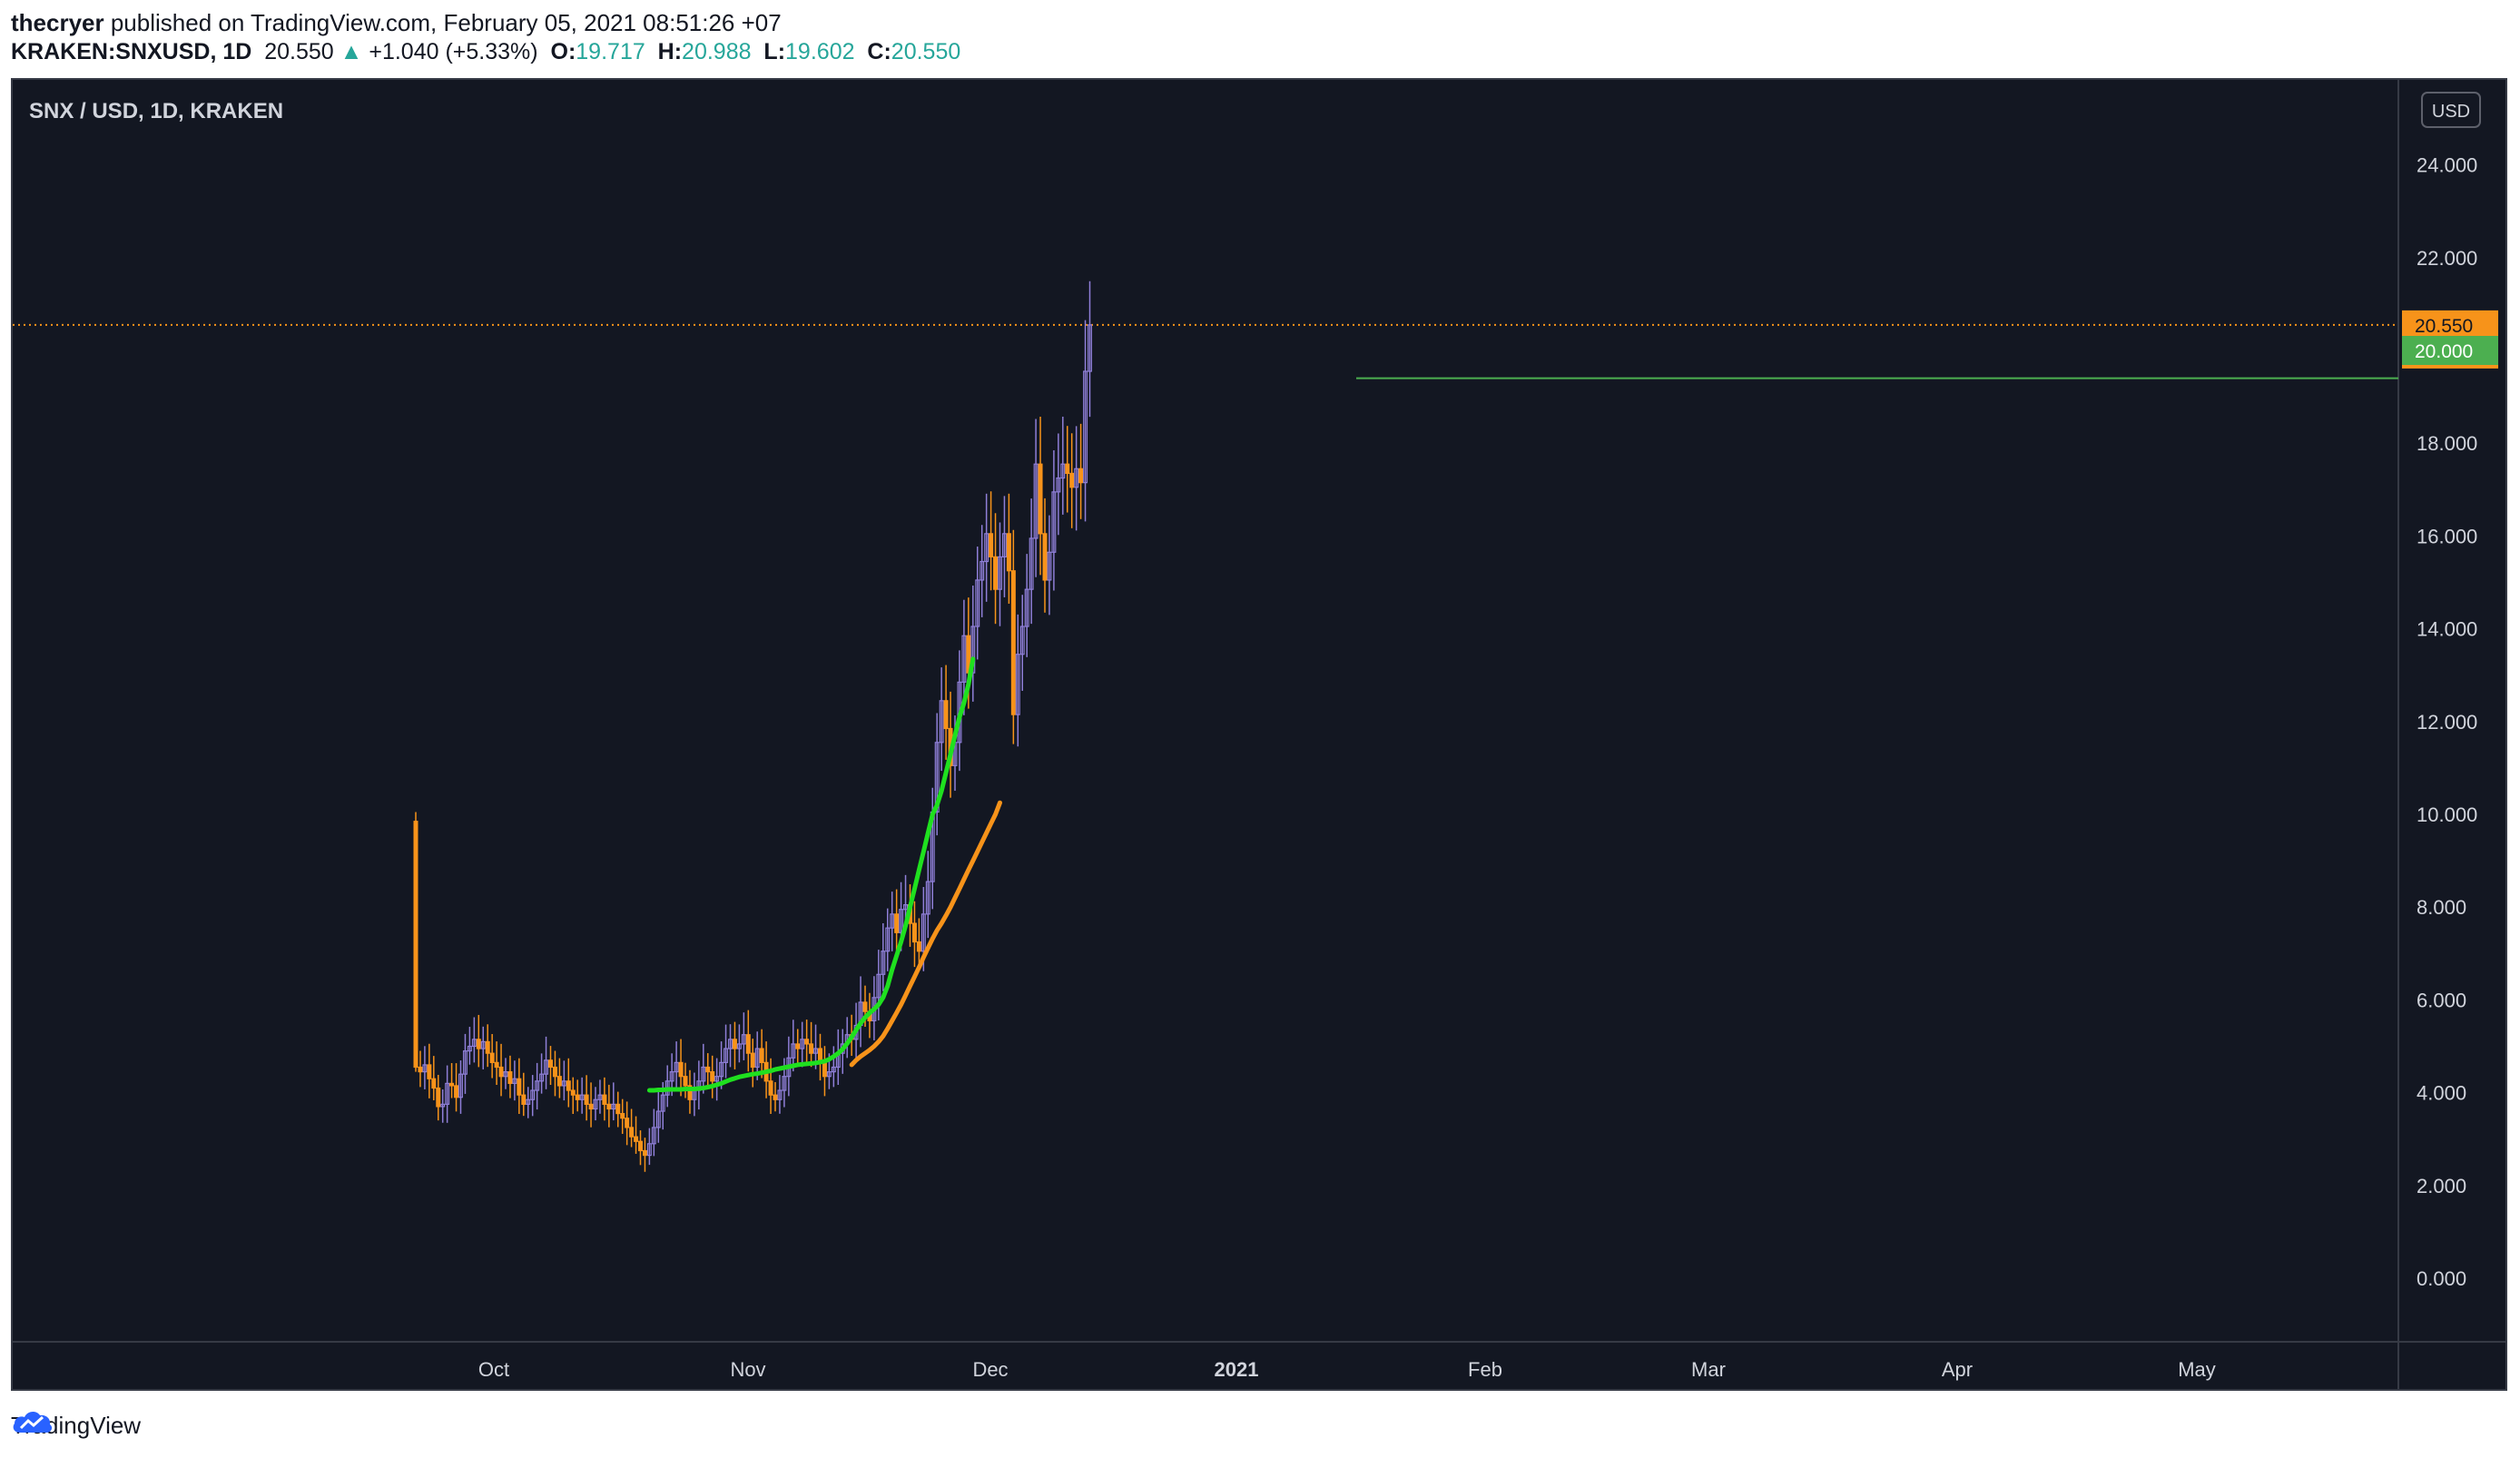 This screenshot has height=1458, width=2520. I want to click on y-tick-label: 22.000, so click(2447, 258).